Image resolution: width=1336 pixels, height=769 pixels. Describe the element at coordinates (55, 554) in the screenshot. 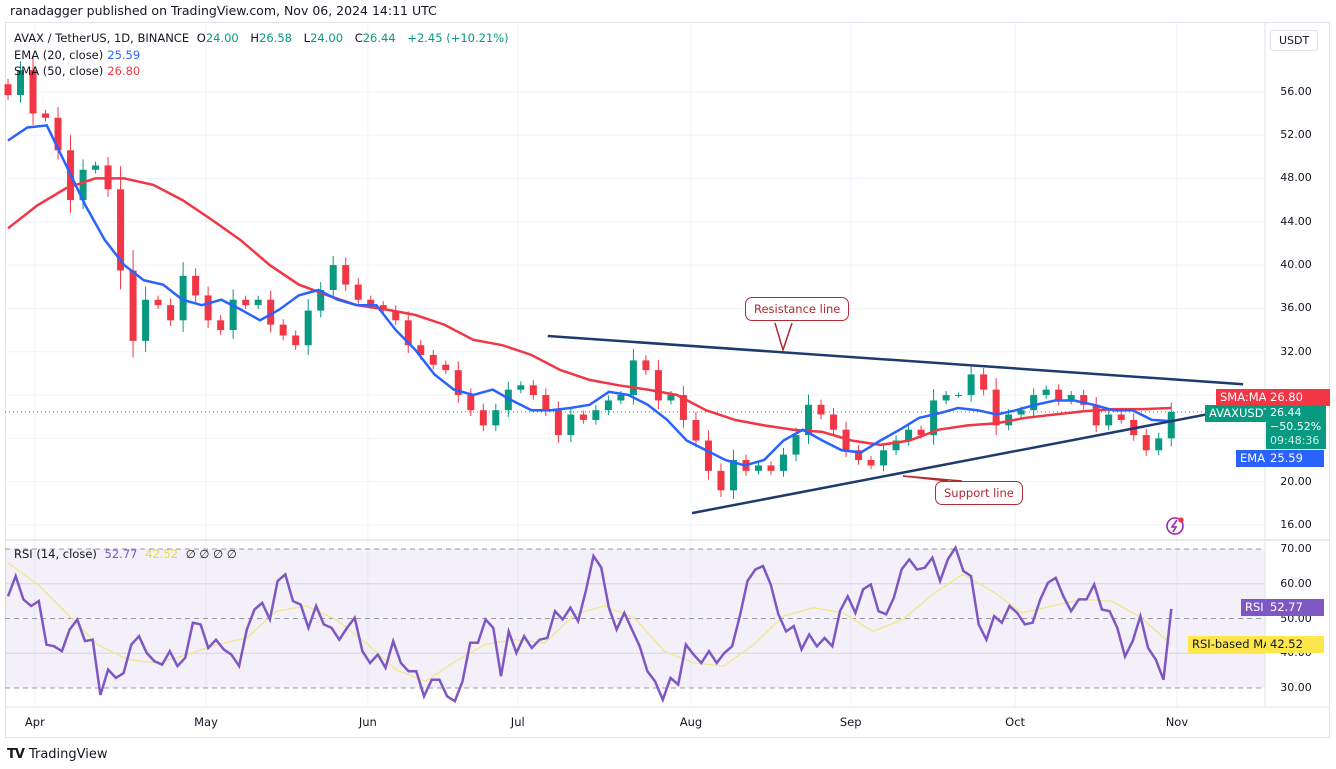

I see `rsi-legend-label: RSI (14, close)` at that location.